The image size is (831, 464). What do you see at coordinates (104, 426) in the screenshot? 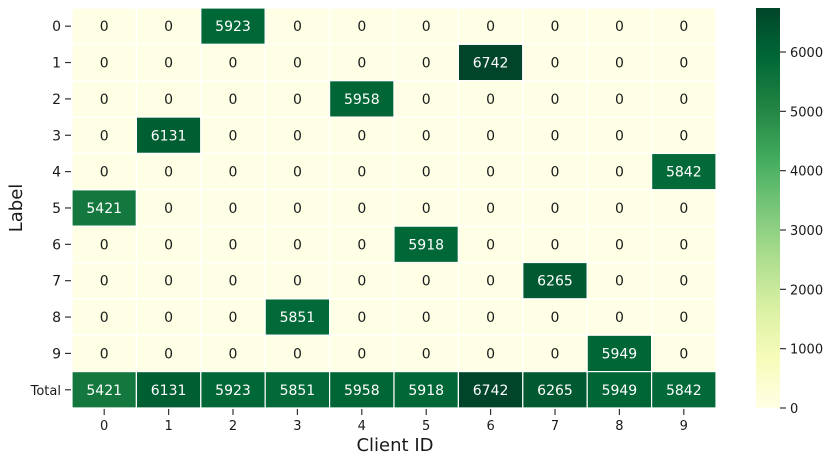
I see `x-tick-label: 0` at bounding box center [104, 426].